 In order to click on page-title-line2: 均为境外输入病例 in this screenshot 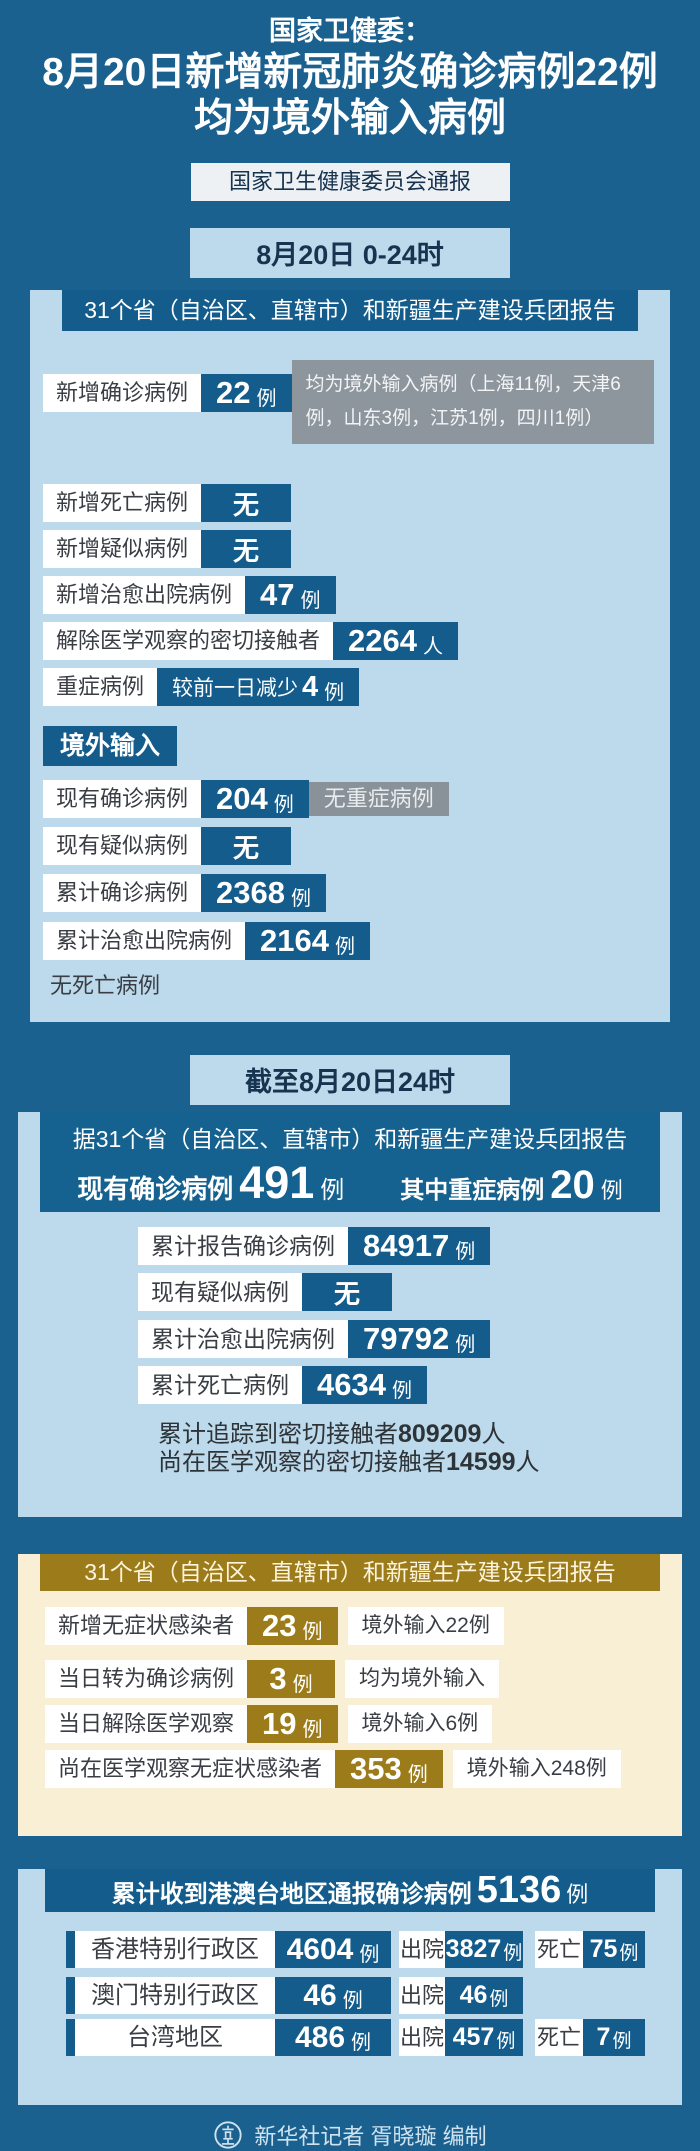, I will do `click(349, 118)`.